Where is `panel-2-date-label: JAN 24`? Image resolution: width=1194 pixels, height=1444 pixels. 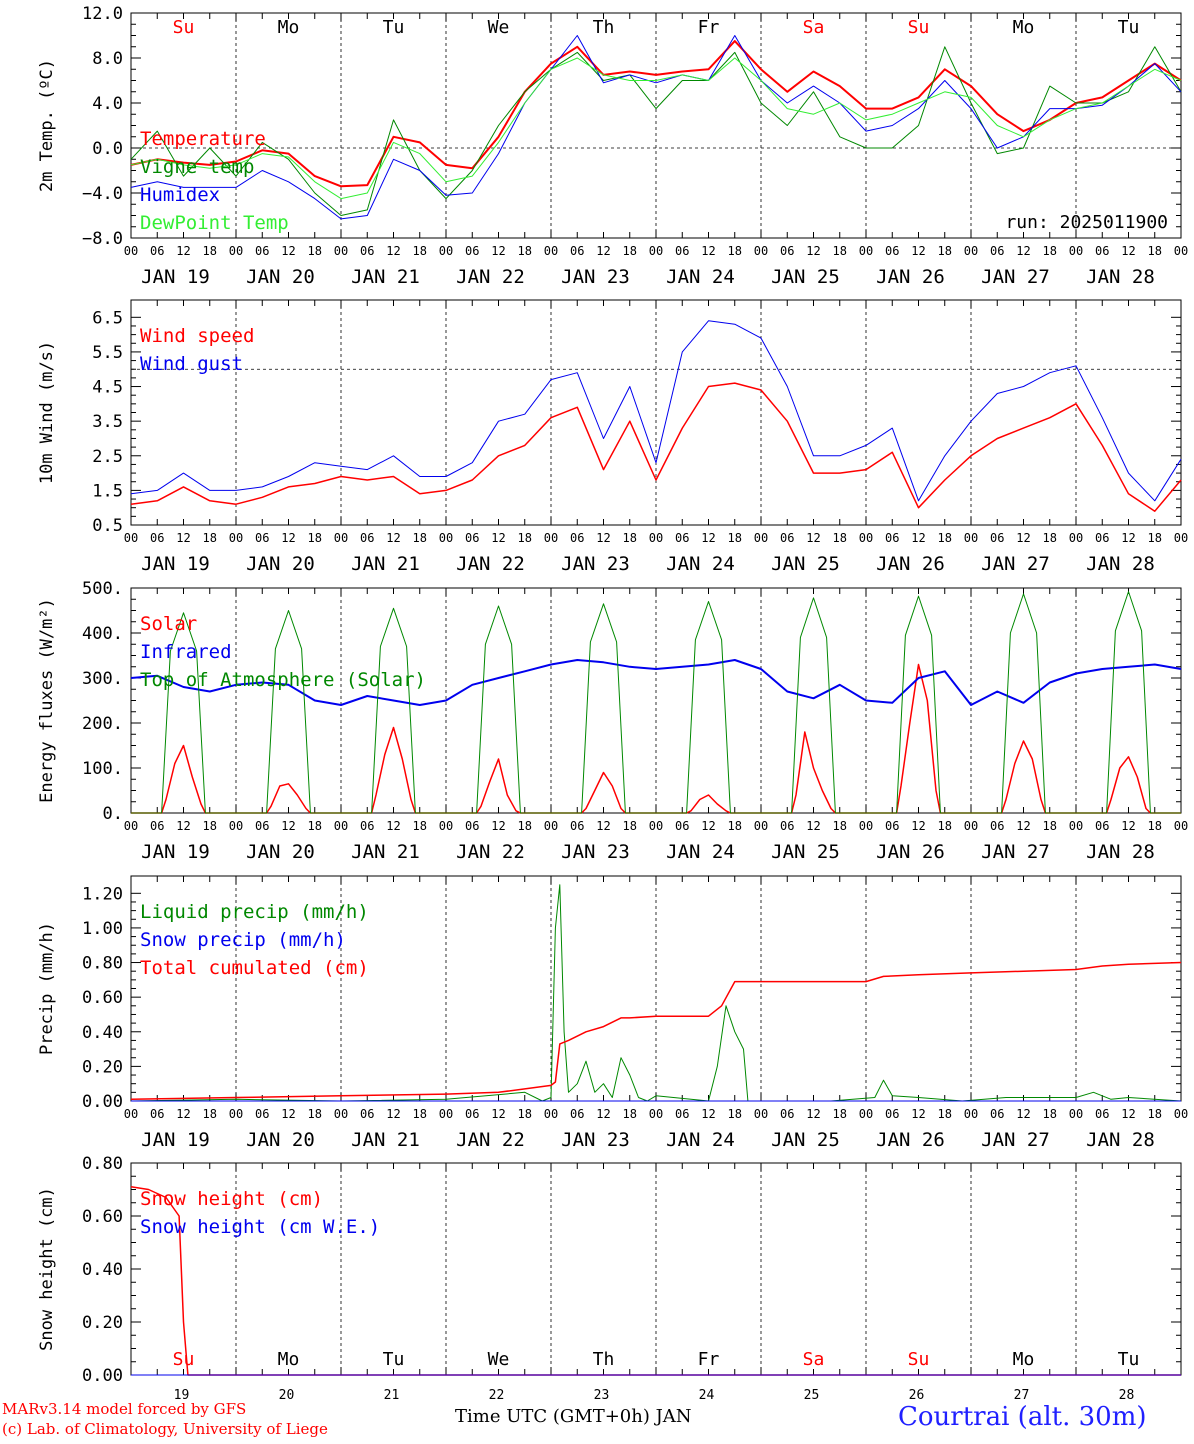 panel-2-date-label: JAN 24 is located at coordinates (700, 564).